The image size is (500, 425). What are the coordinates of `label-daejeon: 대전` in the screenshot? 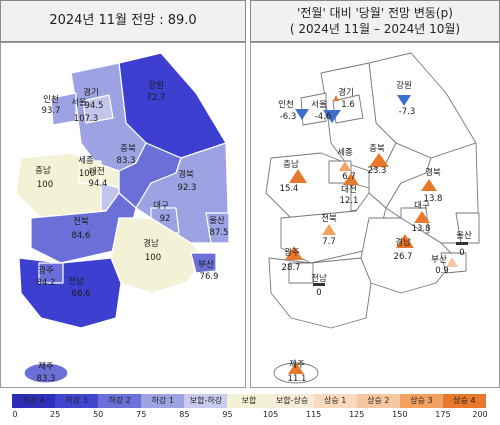 It's located at (97, 171).